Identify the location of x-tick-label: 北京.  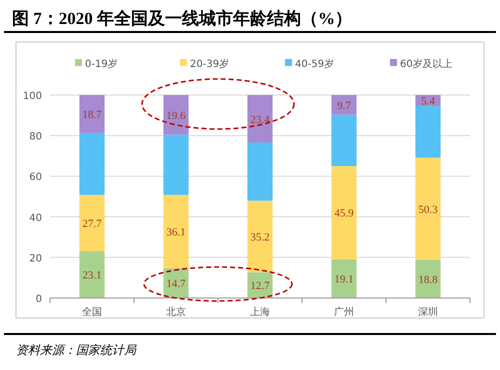
(176, 312).